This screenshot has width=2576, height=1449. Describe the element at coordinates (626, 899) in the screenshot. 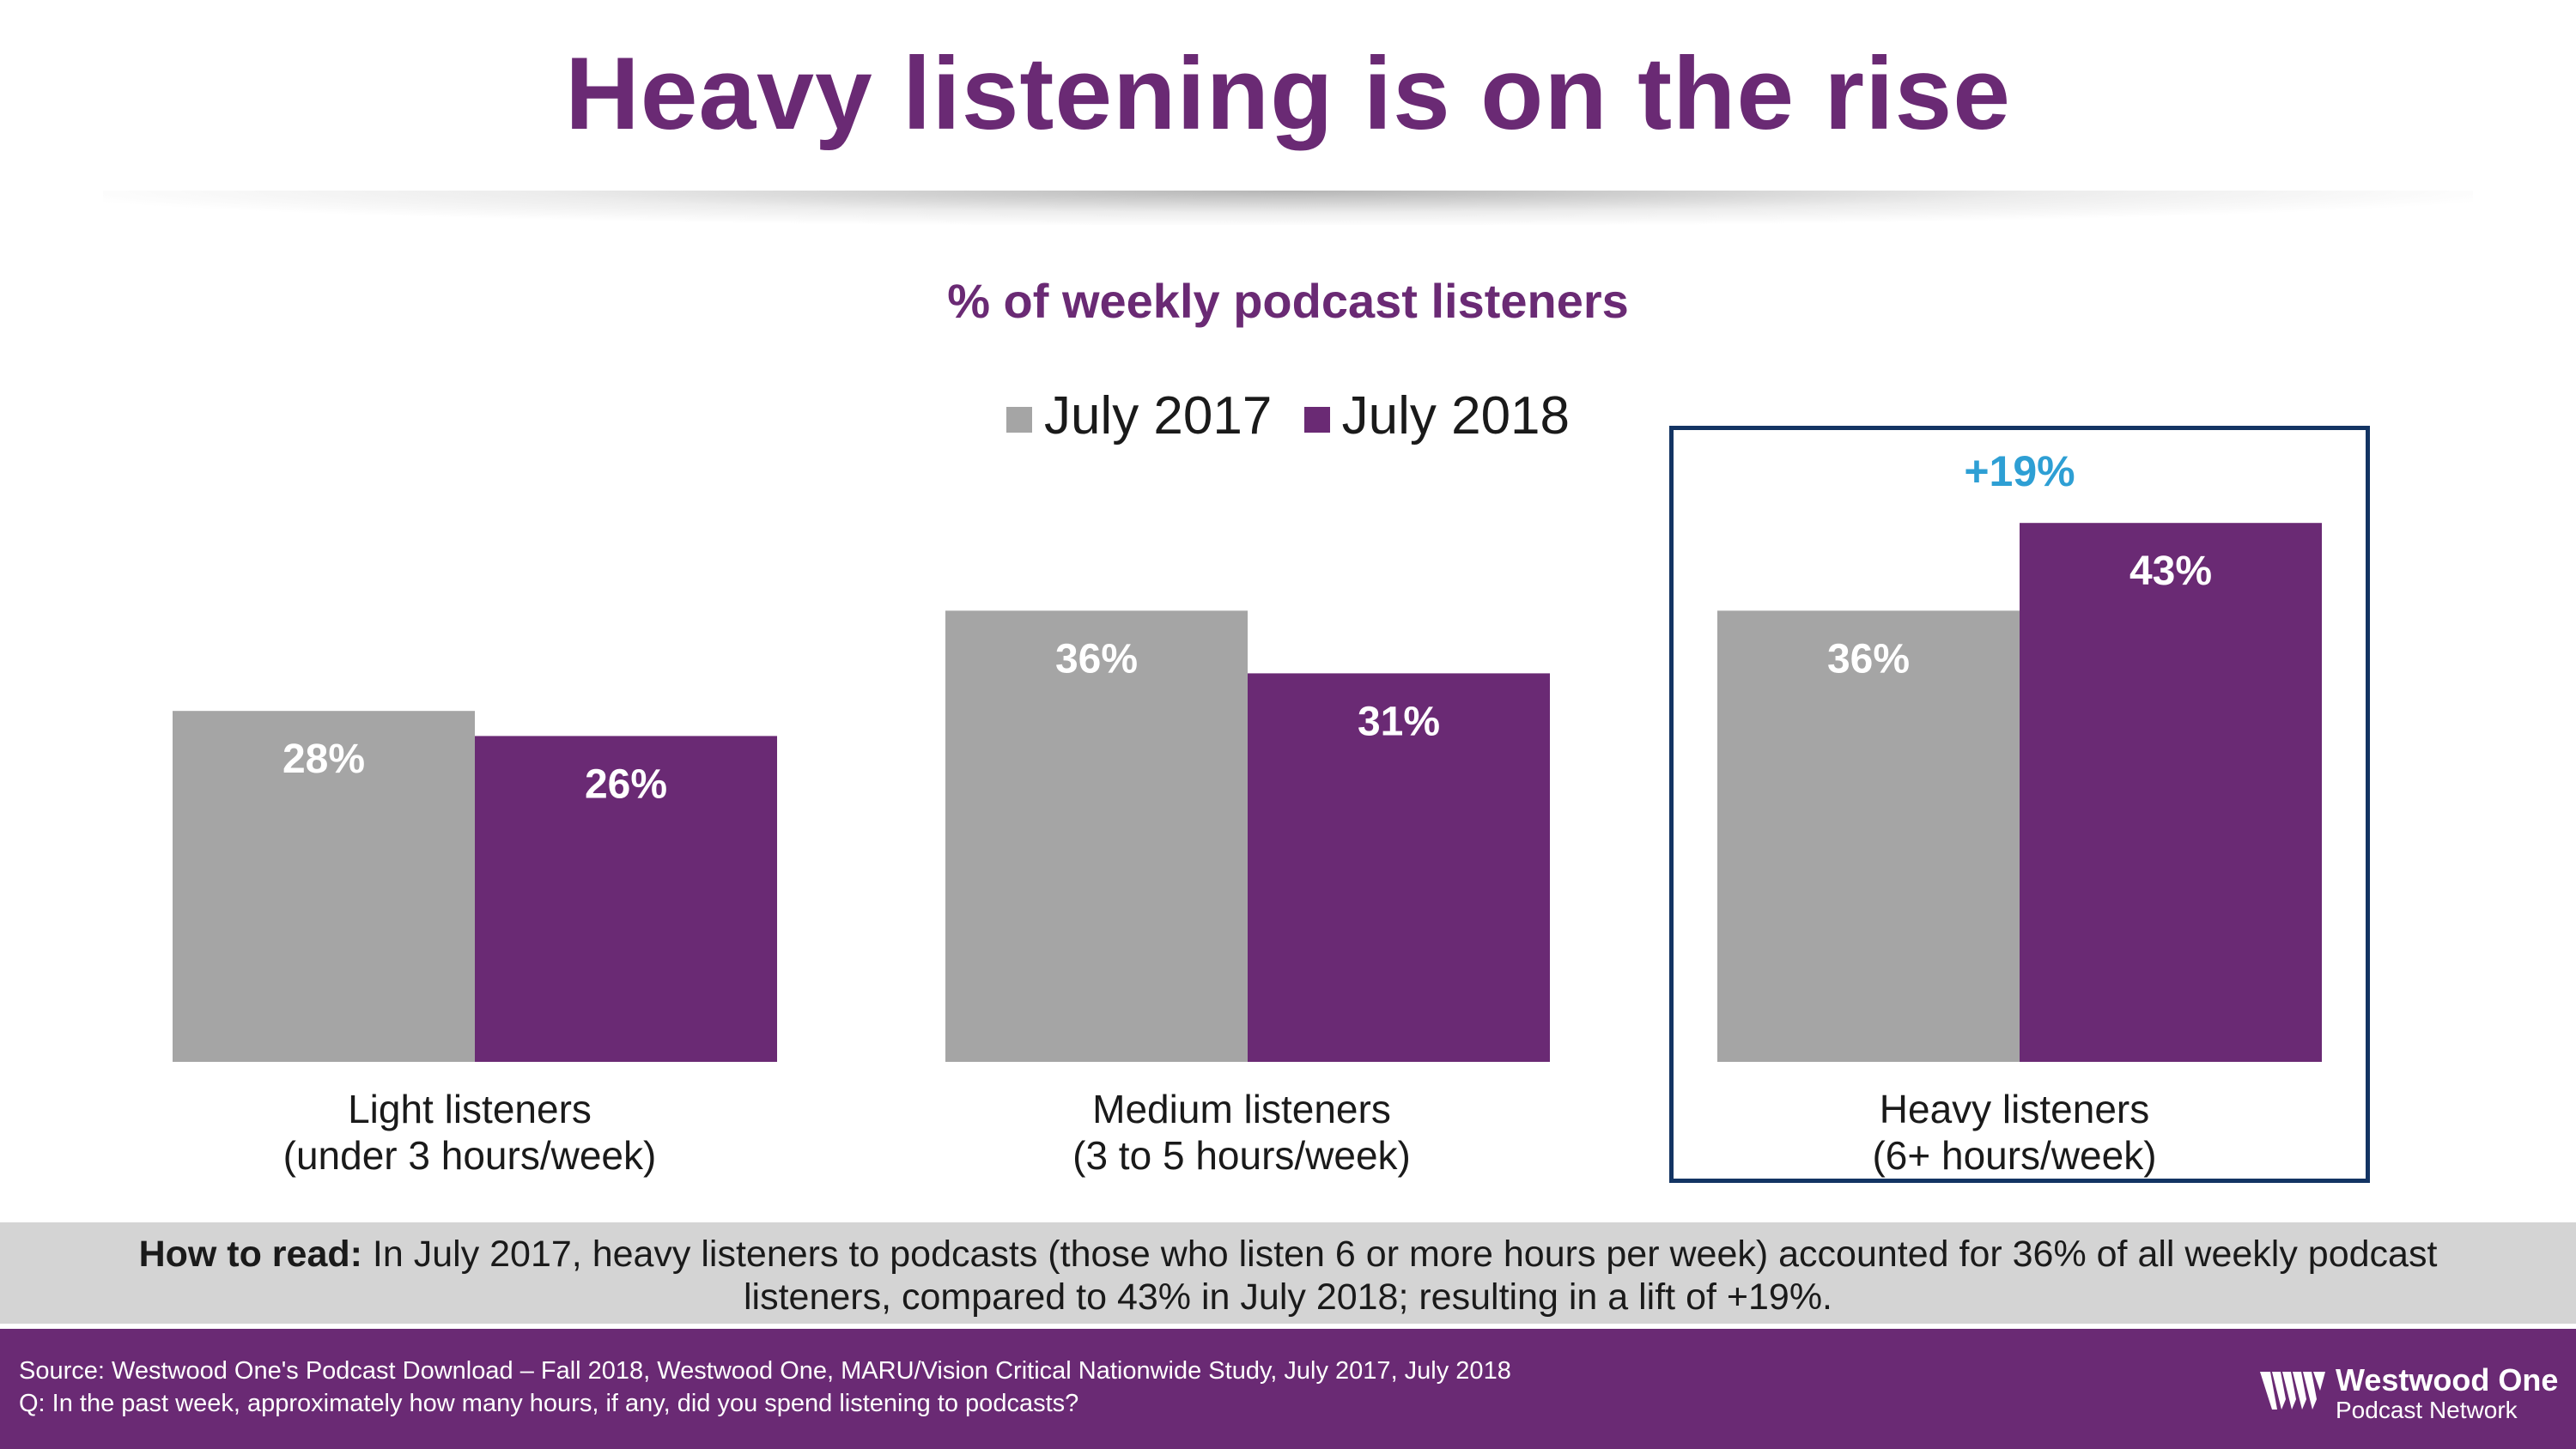

I see `bar-light-2018` at that location.